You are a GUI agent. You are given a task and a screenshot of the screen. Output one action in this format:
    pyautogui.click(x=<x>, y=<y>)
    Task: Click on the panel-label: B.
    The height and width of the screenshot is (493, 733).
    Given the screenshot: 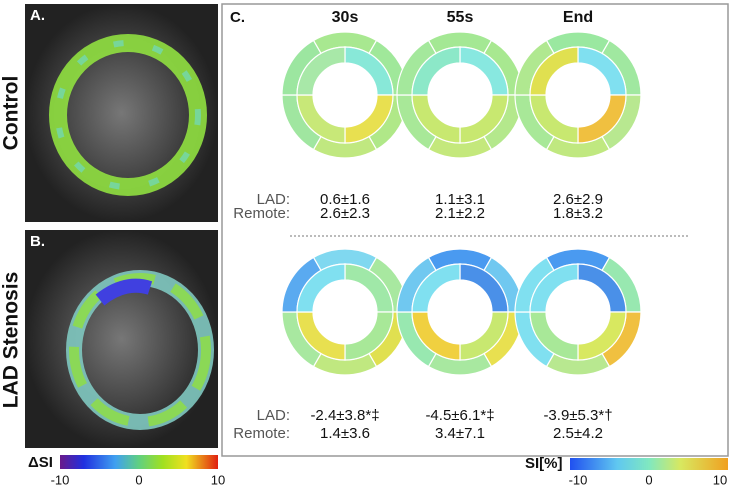 What is the action you would take?
    pyautogui.click(x=37, y=241)
    